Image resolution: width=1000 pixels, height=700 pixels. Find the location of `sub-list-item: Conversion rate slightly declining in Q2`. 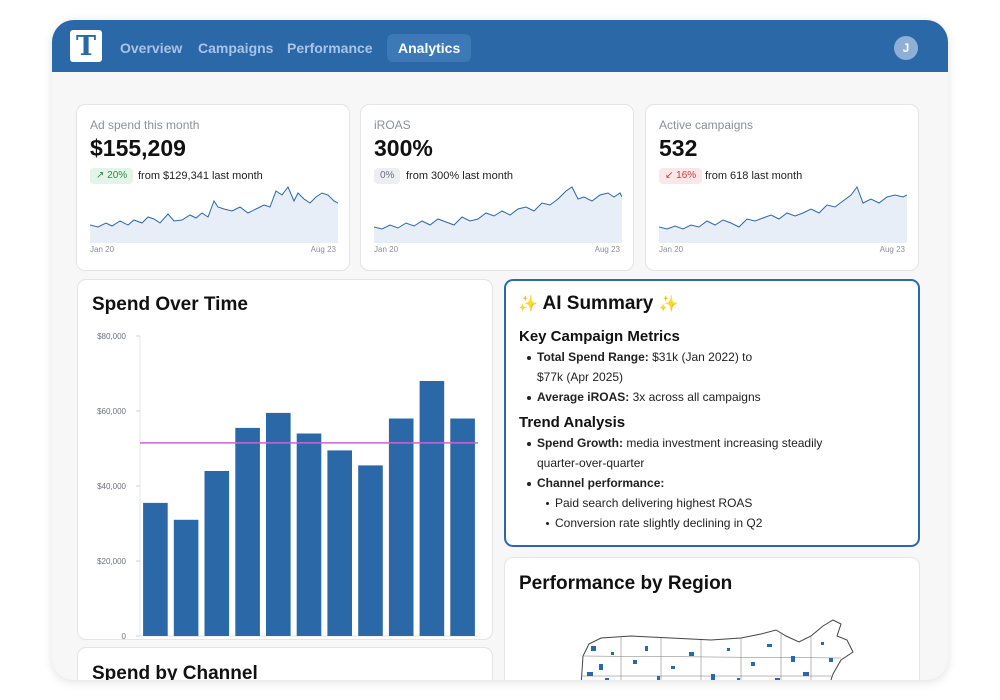

sub-list-item: Conversion rate slightly declining in Q2 is located at coordinates (659, 523).